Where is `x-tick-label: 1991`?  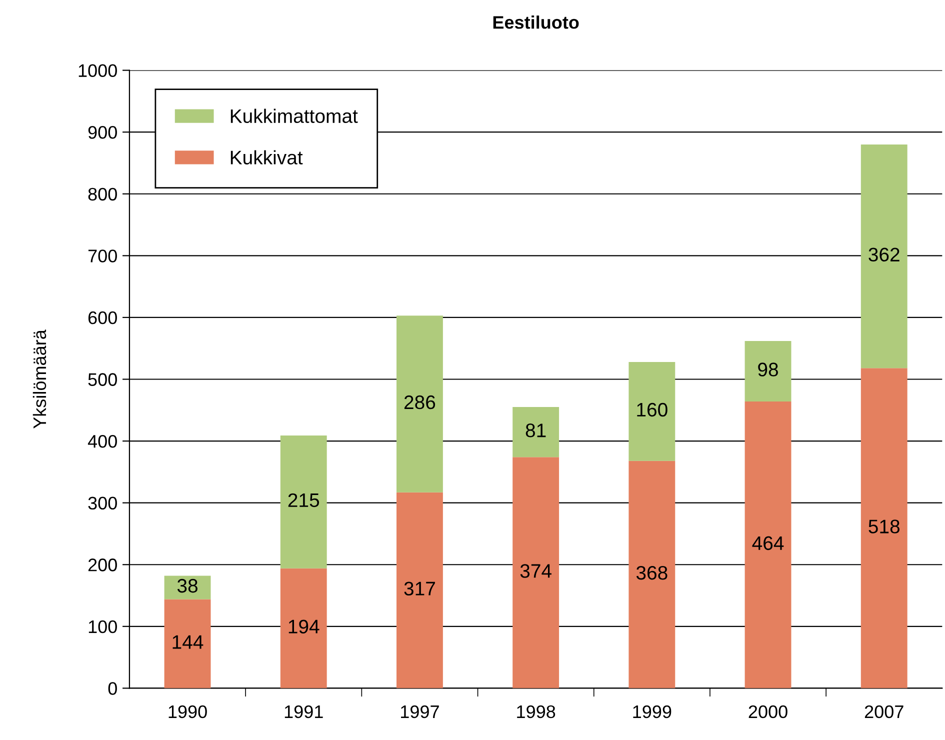 x-tick-label: 1991 is located at coordinates (303, 711).